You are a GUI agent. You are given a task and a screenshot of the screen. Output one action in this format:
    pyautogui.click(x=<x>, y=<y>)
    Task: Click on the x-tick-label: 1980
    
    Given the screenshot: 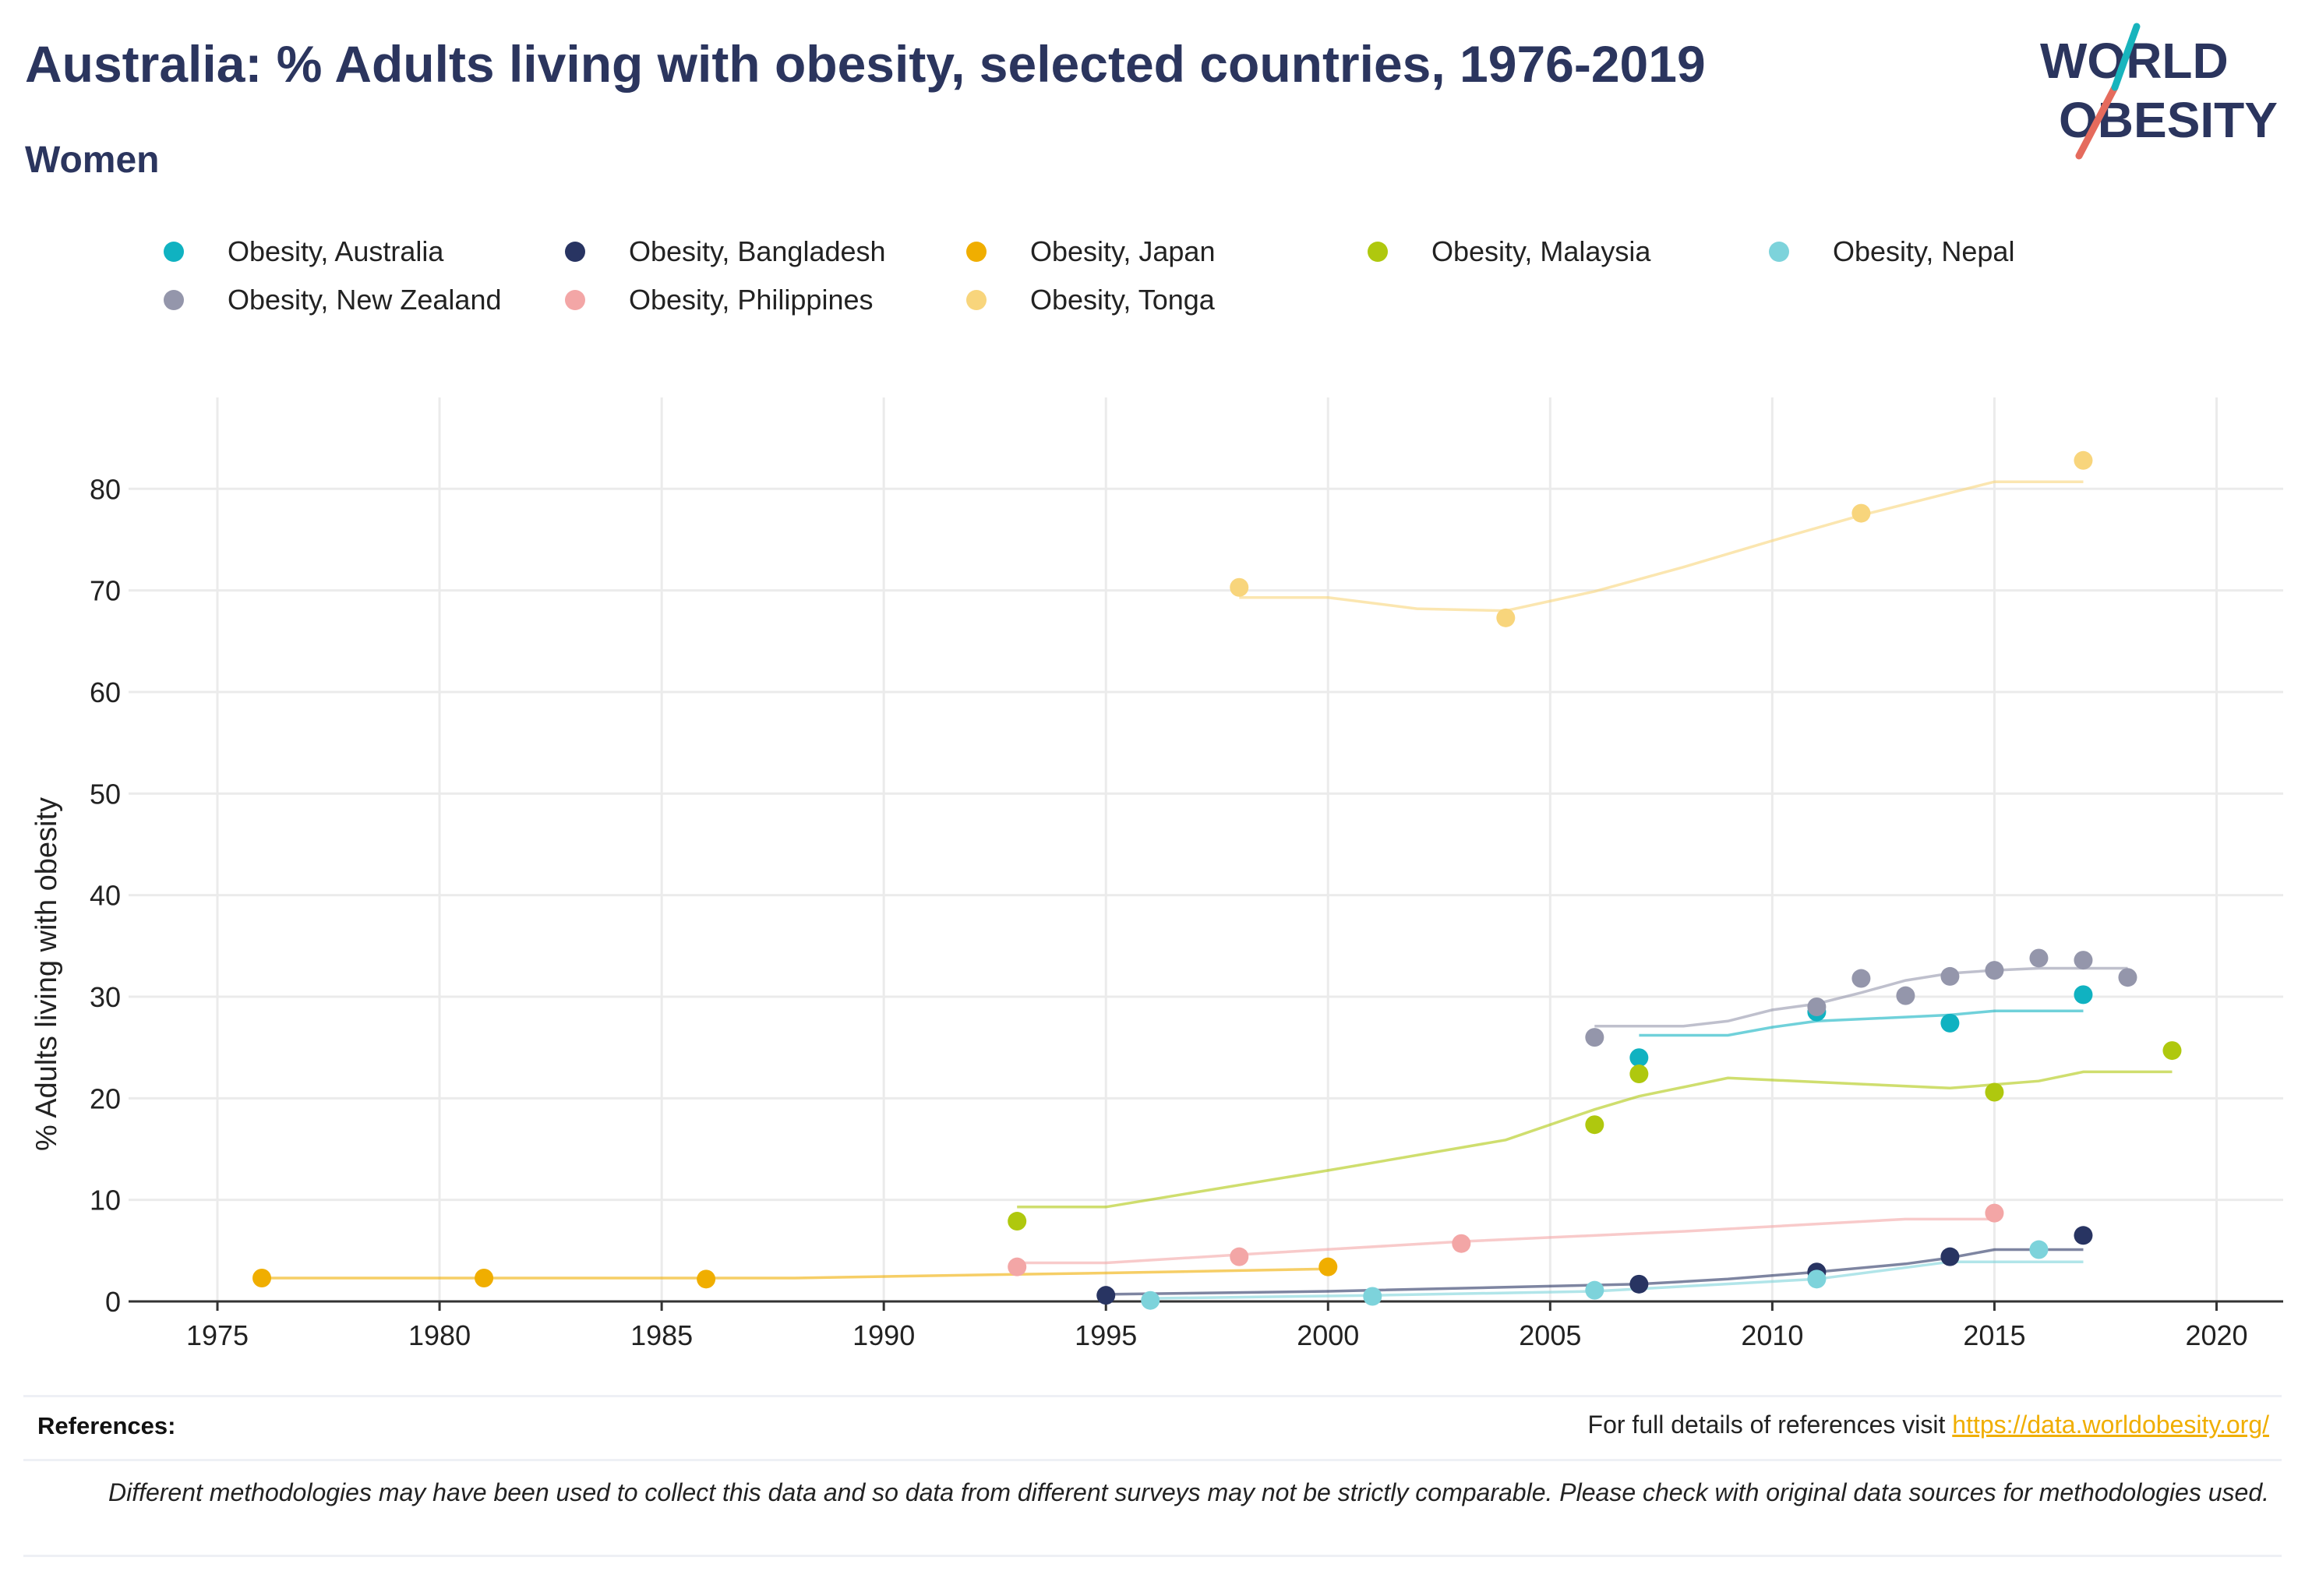 What is the action you would take?
    pyautogui.click(x=439, y=1335)
    